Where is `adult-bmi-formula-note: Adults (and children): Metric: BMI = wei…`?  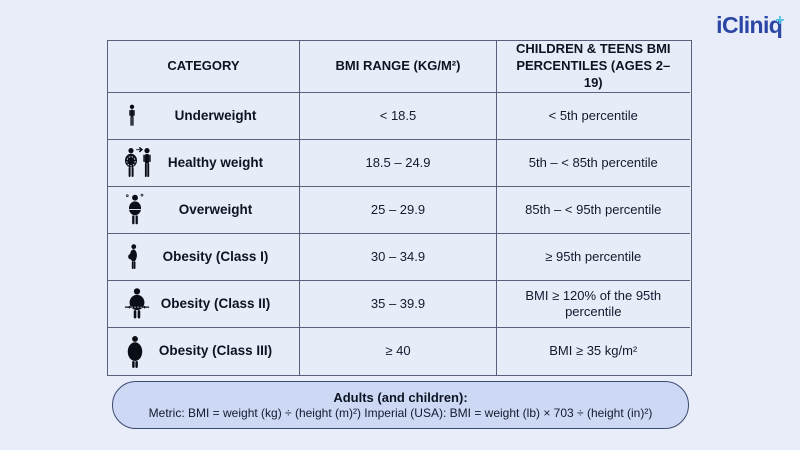
adult-bmi-formula-note: Adults (and children): Metric: BMI = wei… is located at coordinates (400, 405).